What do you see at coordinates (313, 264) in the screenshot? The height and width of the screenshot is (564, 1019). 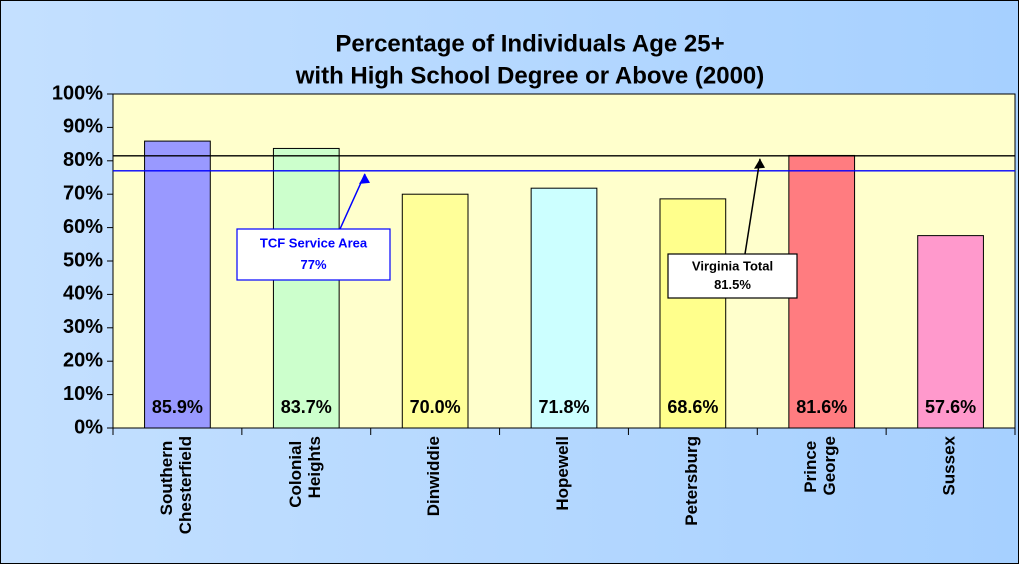 I see `annotation-value: 77%` at bounding box center [313, 264].